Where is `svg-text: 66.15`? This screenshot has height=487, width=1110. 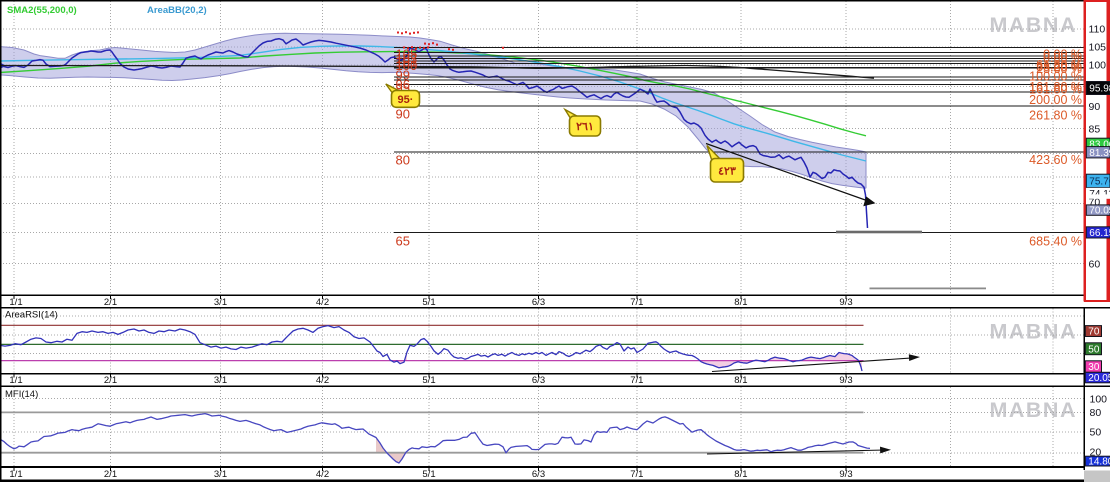
svg-text: 66.15 is located at coordinates (1099, 233).